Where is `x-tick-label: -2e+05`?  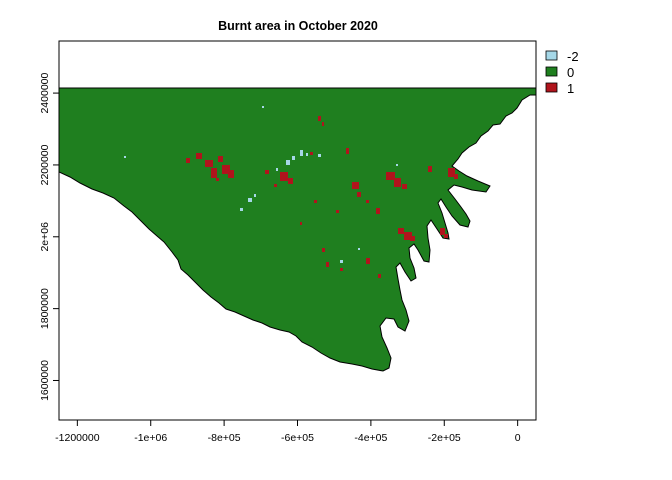
x-tick-label: -2e+05 is located at coordinates (444, 438).